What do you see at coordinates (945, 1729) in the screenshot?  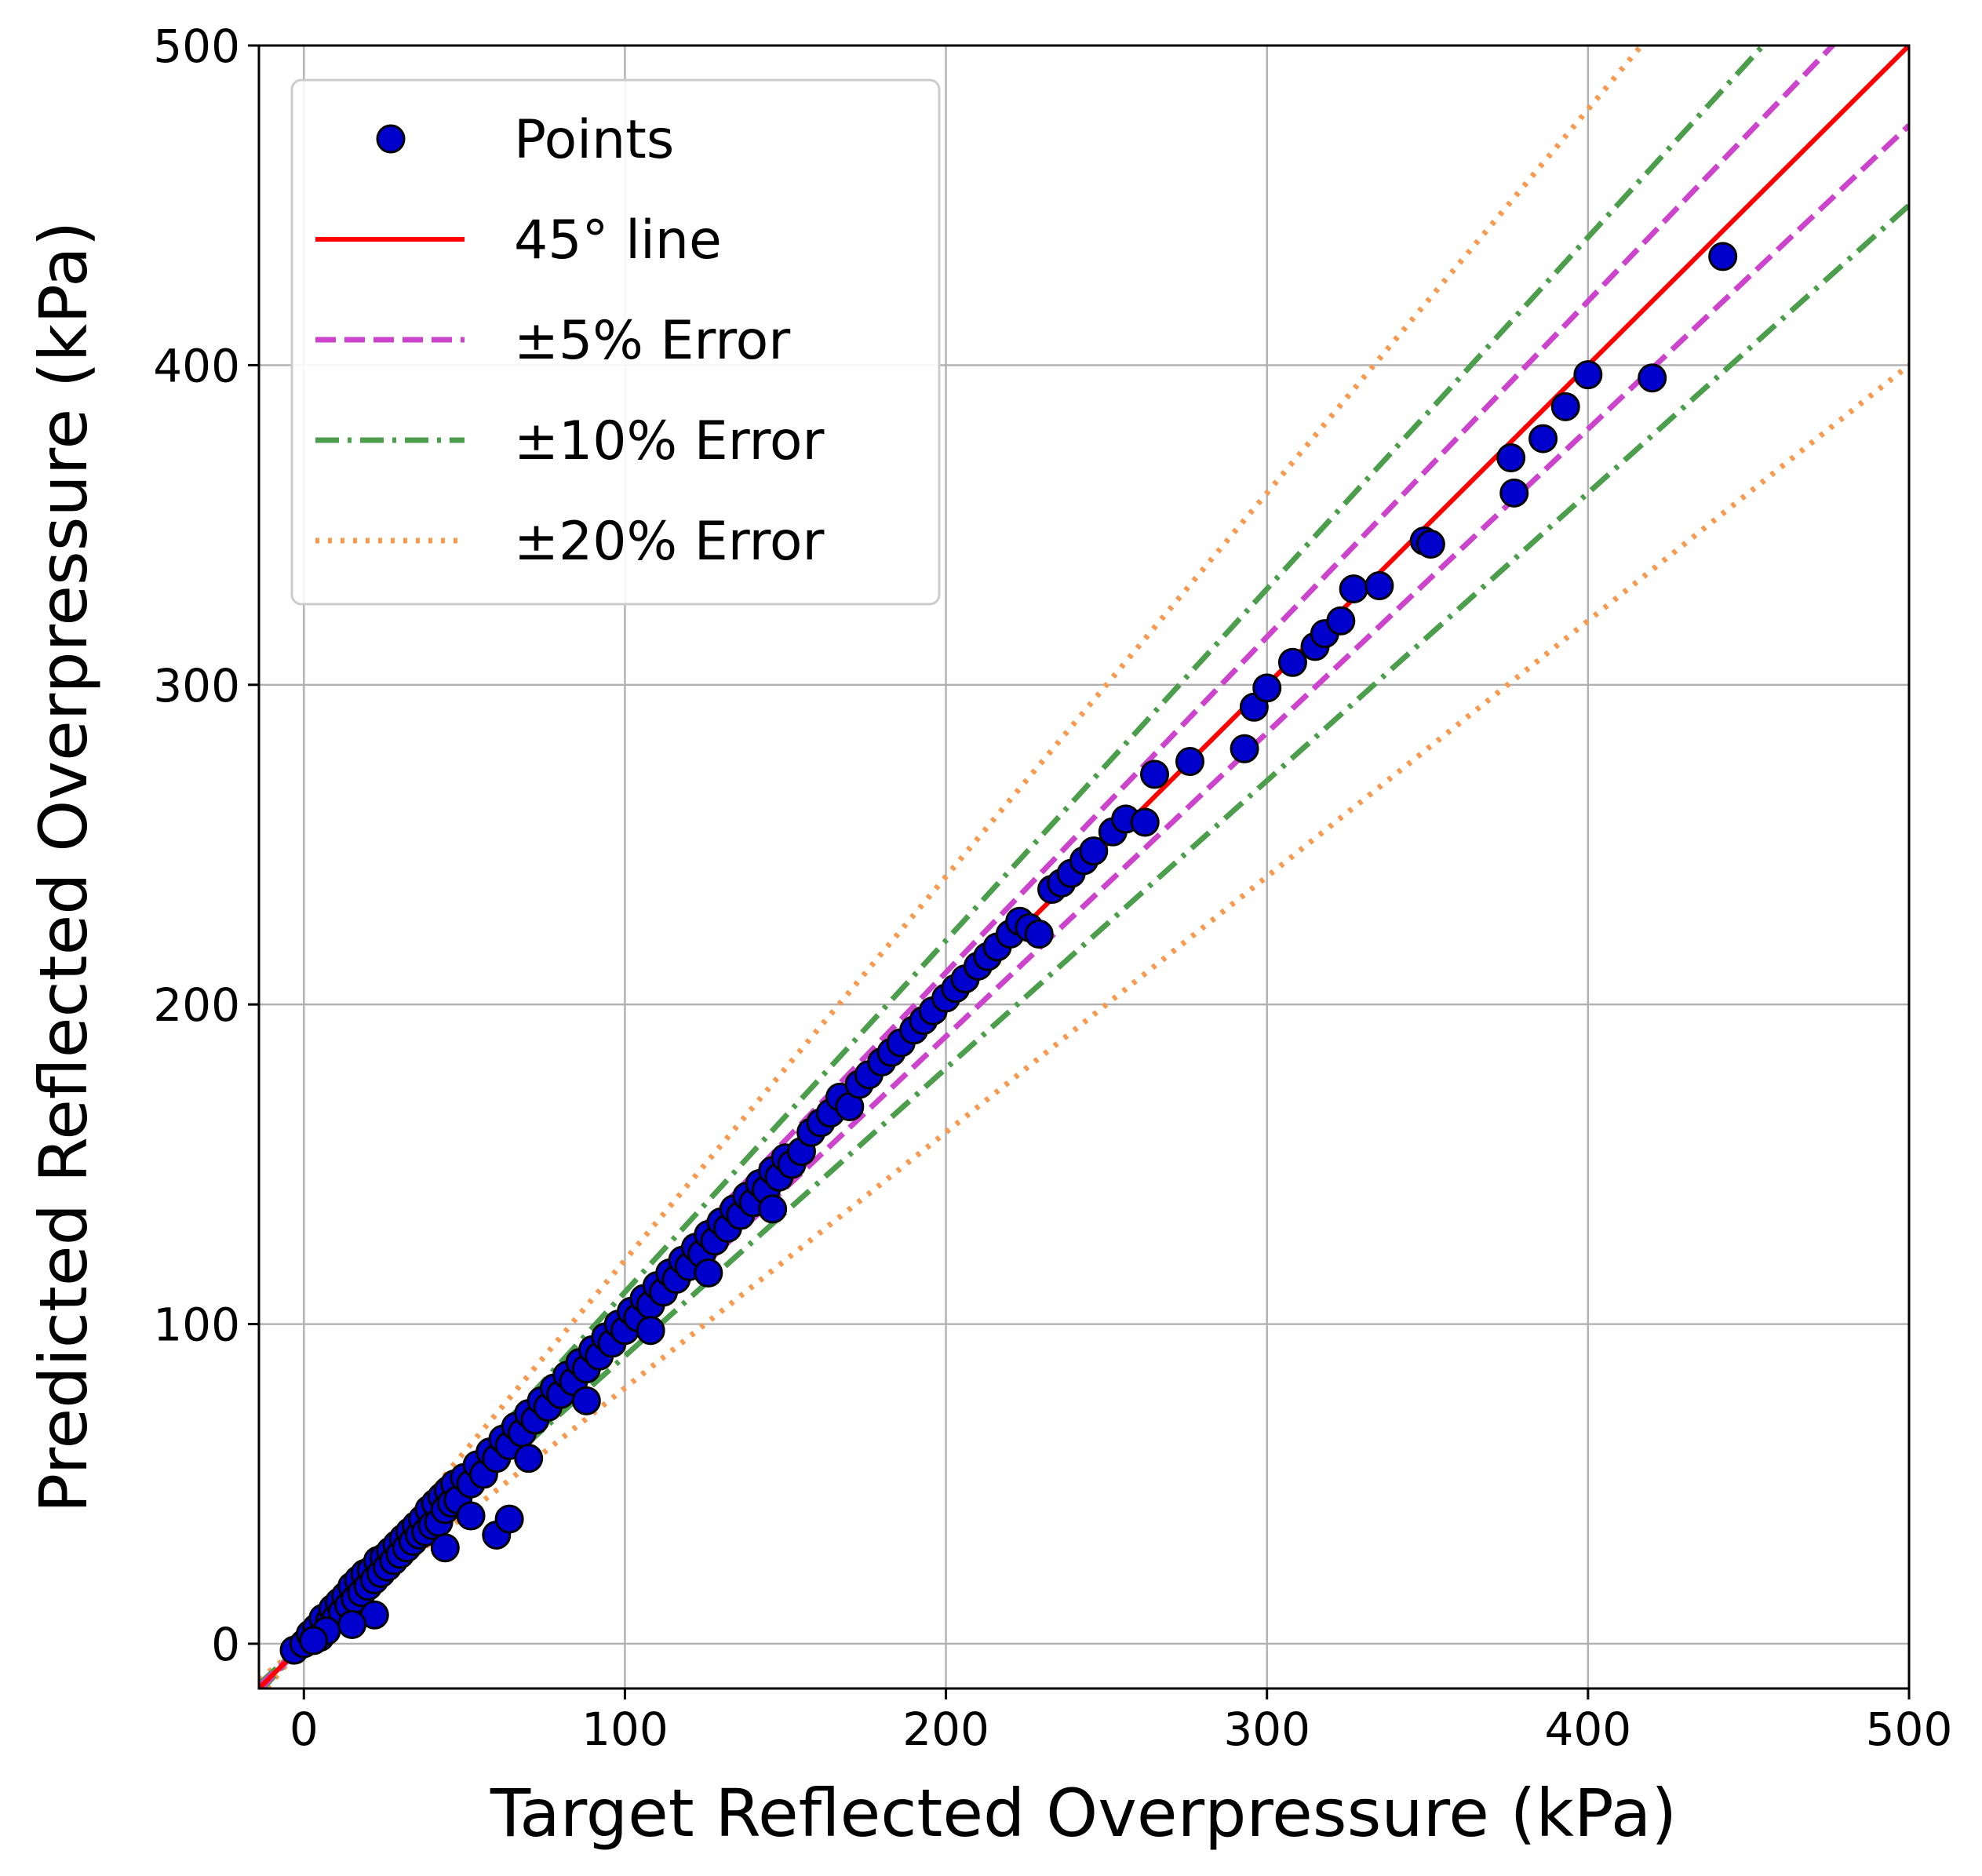 I see `x-tick-label: 200` at bounding box center [945, 1729].